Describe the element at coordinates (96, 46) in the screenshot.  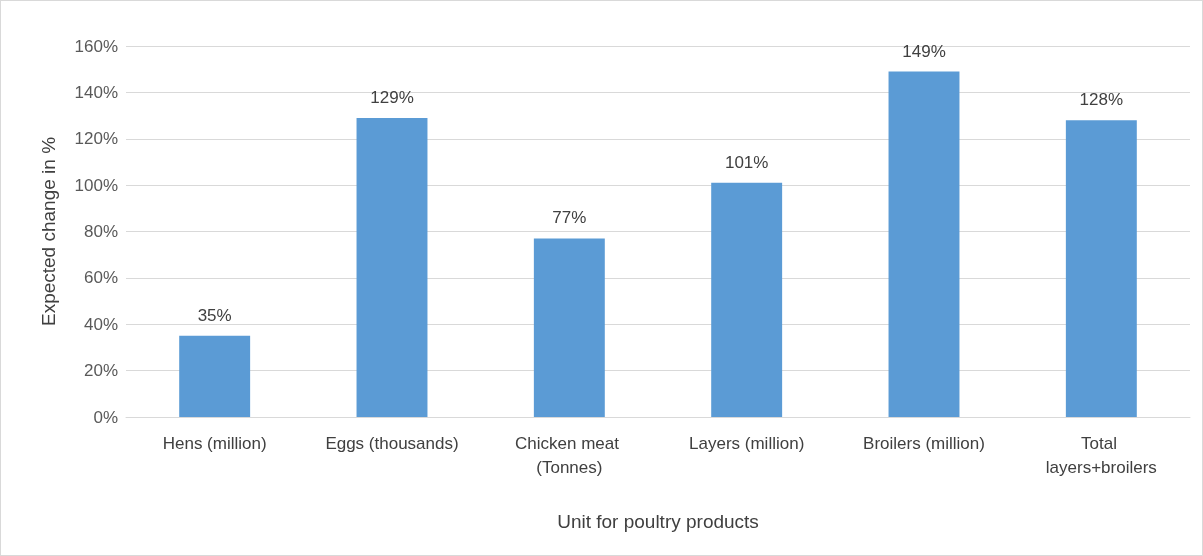
I see `y-tick-label: 160%` at that location.